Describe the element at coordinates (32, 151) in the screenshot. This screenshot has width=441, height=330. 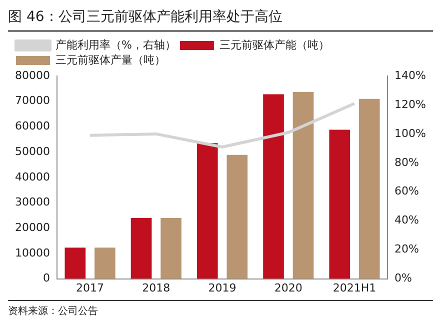
I see `y-tick-label: 50000` at that location.